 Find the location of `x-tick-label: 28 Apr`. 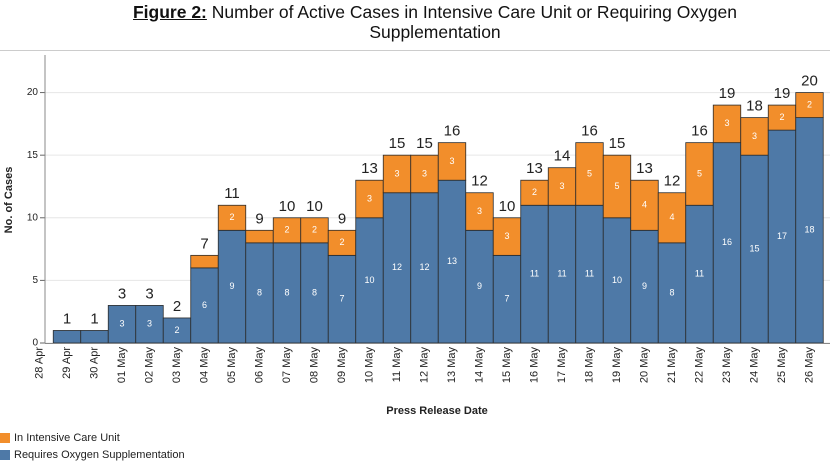

x-tick-label: 28 Apr is located at coordinates (39, 363).